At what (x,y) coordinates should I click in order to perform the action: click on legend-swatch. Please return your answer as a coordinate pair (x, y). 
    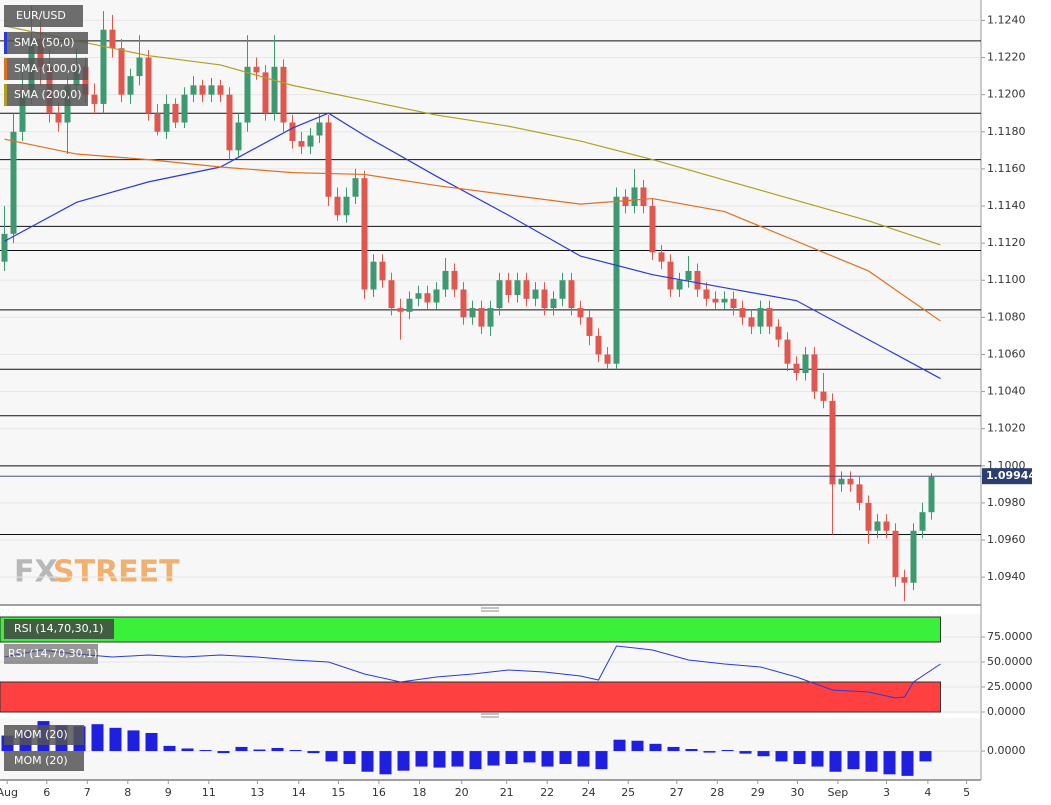
    Looking at the image, I should click on (5, 69).